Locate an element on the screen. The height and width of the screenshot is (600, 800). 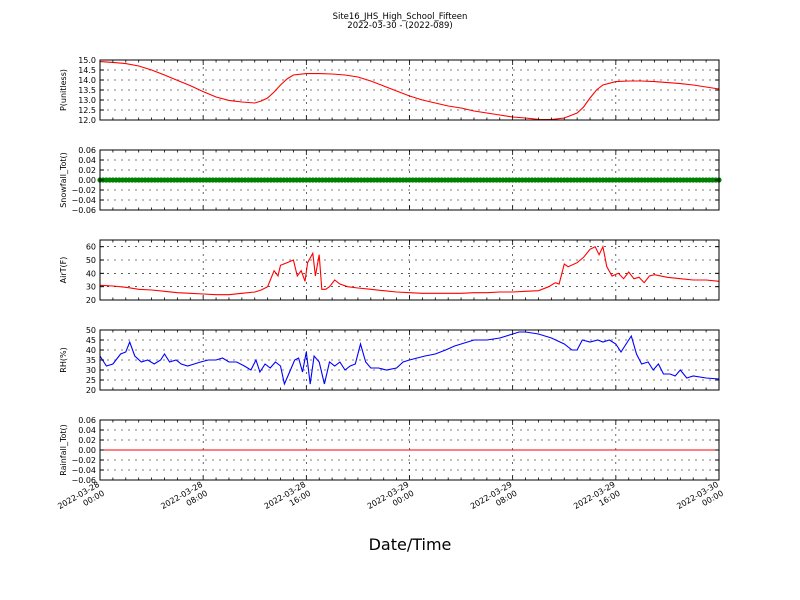
subplot-1: 12.012.513.013.514.014.515.0 P(unitless) is located at coordinates (389, 90).